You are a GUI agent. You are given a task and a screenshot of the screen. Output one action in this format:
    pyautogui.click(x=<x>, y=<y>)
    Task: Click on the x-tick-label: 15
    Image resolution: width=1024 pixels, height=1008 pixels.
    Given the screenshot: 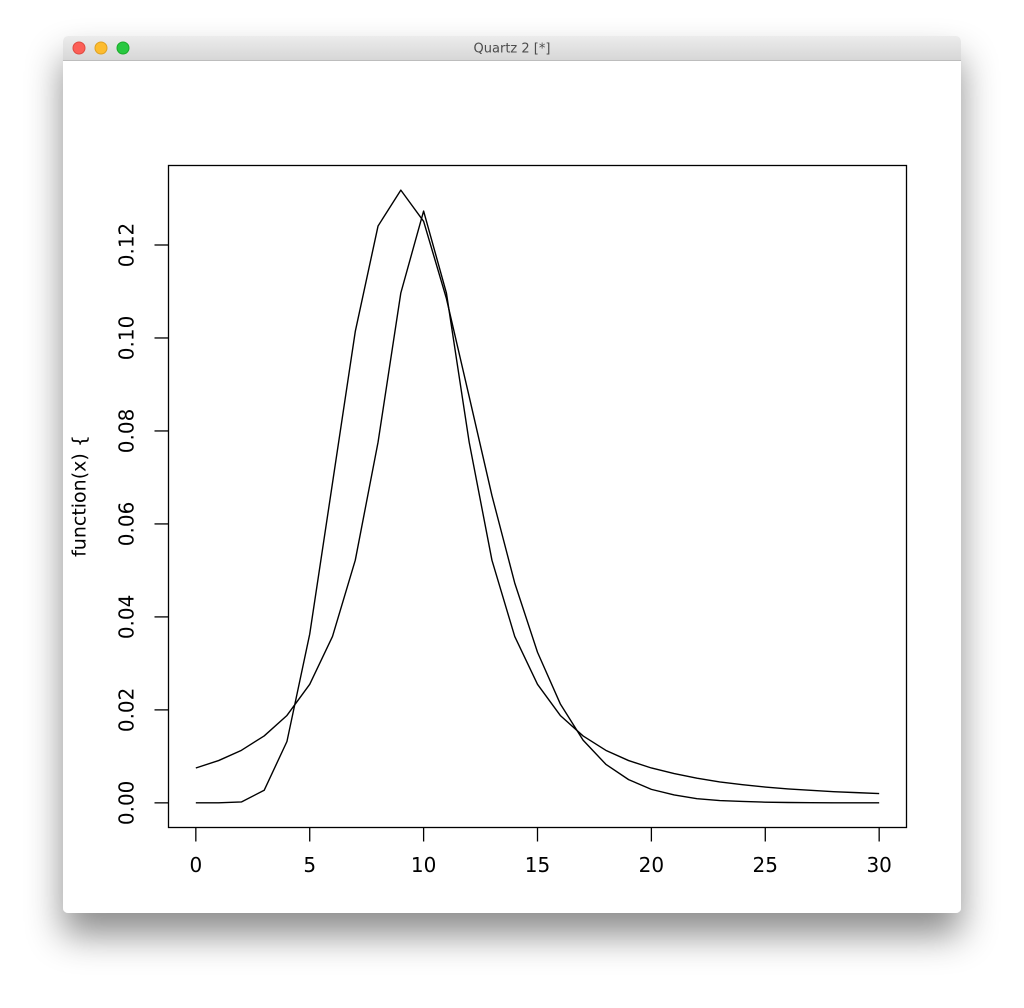 What is the action you would take?
    pyautogui.click(x=537, y=865)
    